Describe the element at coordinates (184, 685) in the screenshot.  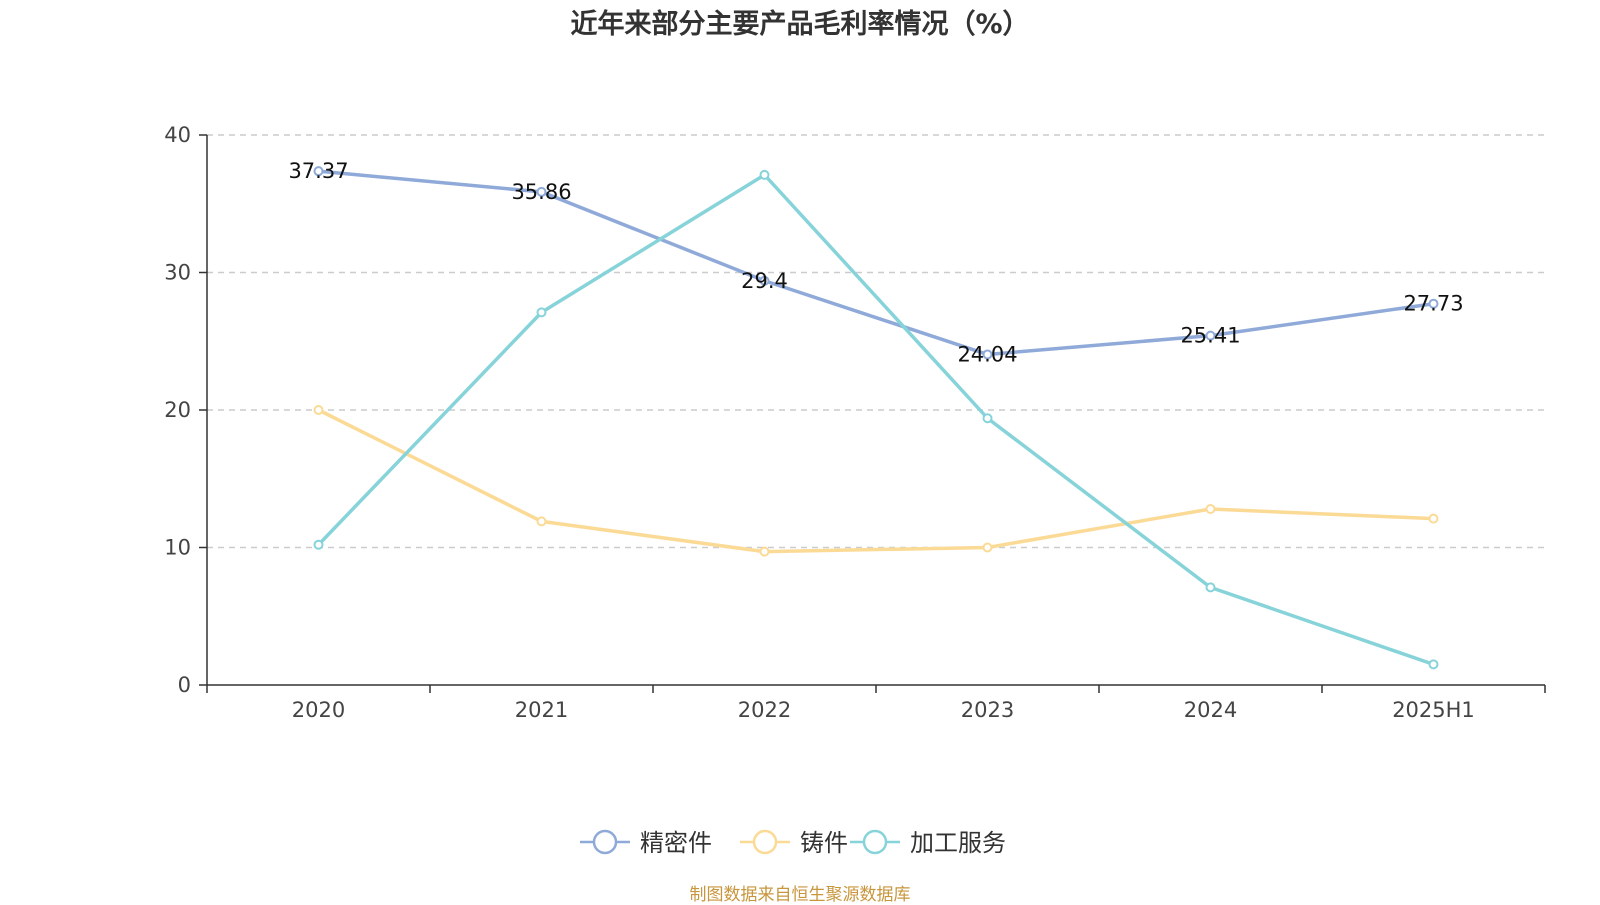
I see `y-tick-label: 0` at that location.